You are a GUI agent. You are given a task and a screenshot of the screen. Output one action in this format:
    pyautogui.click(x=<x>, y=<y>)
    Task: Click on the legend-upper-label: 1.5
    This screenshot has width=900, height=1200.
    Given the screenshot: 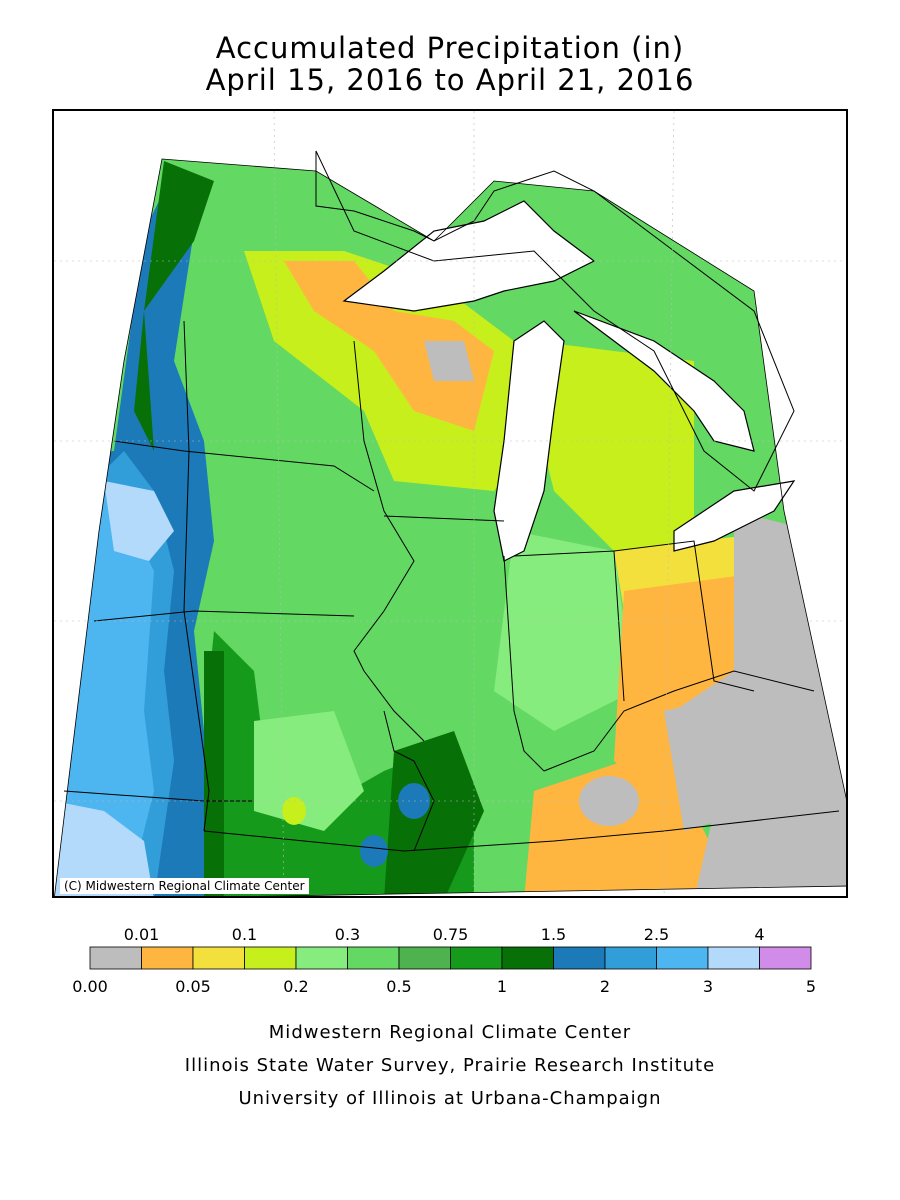 What is the action you would take?
    pyautogui.click(x=553, y=934)
    